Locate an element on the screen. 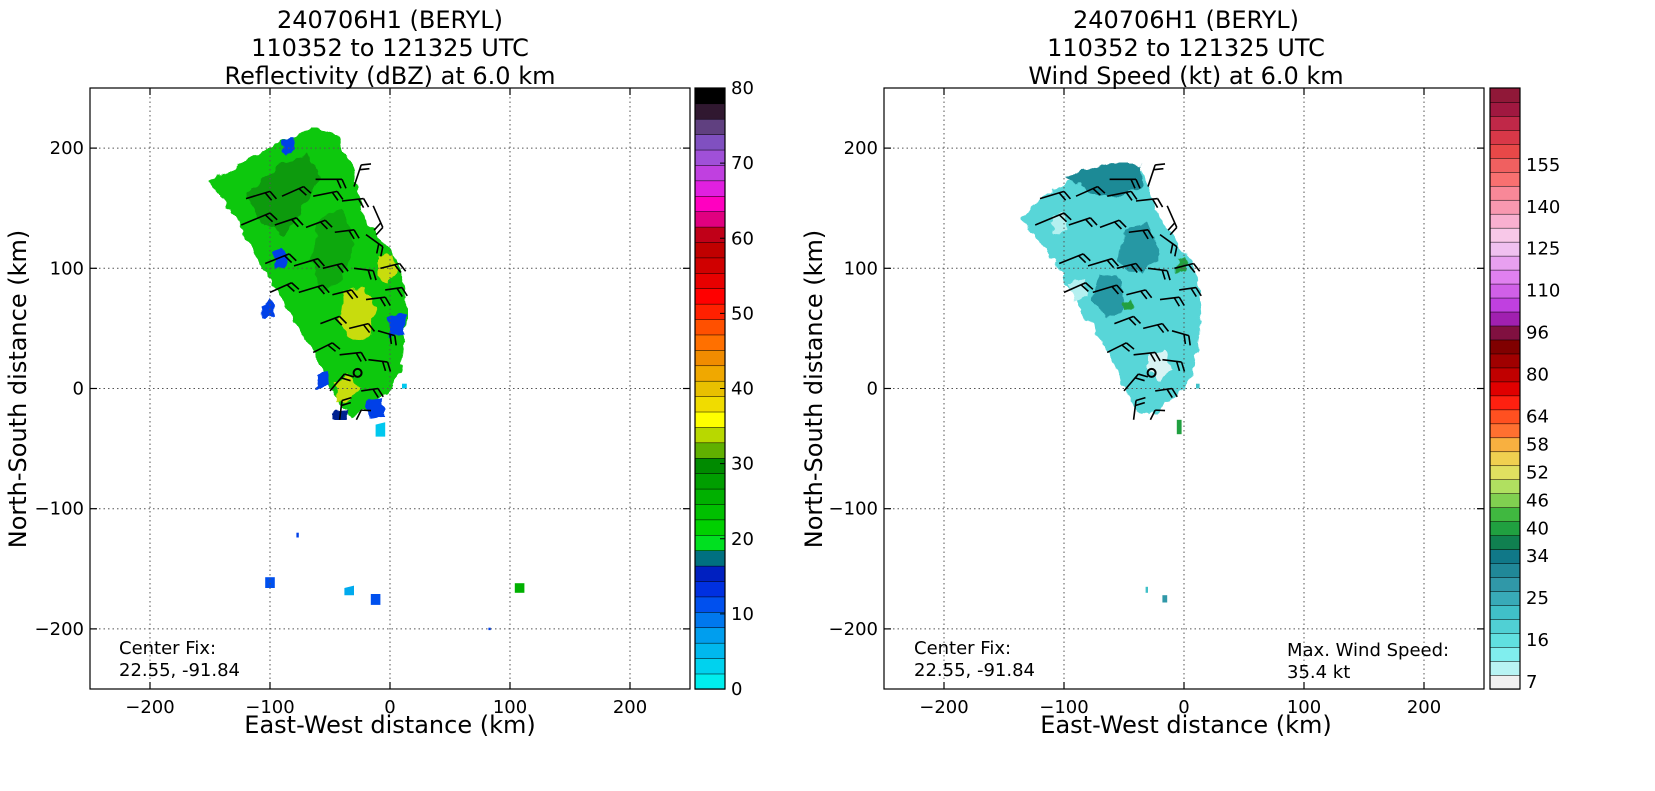 The image size is (1655, 791). wind-center-fix-label: Center Fix: is located at coordinates (962, 648).